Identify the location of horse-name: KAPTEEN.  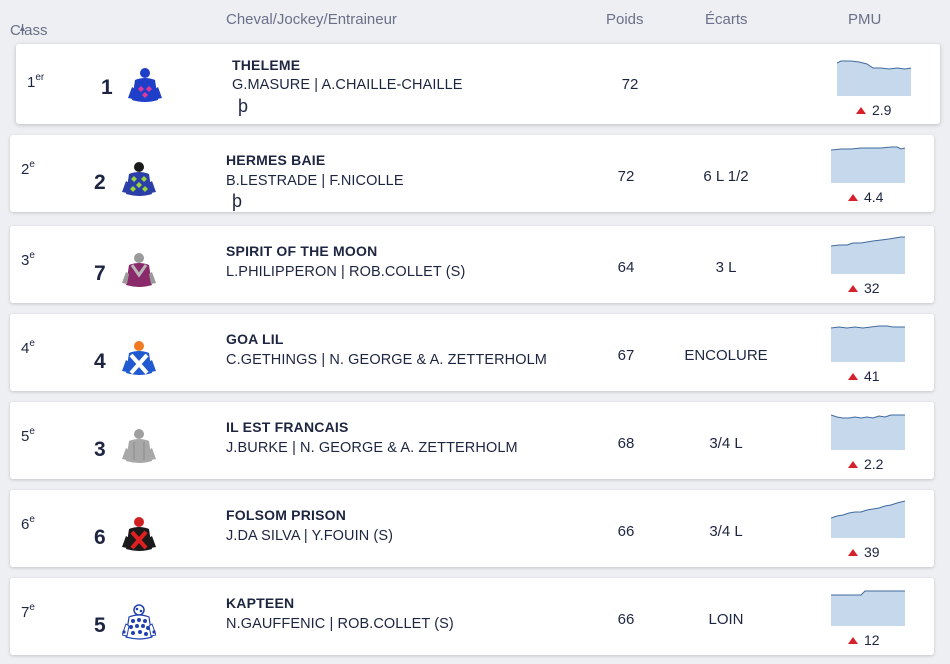
(260, 603).